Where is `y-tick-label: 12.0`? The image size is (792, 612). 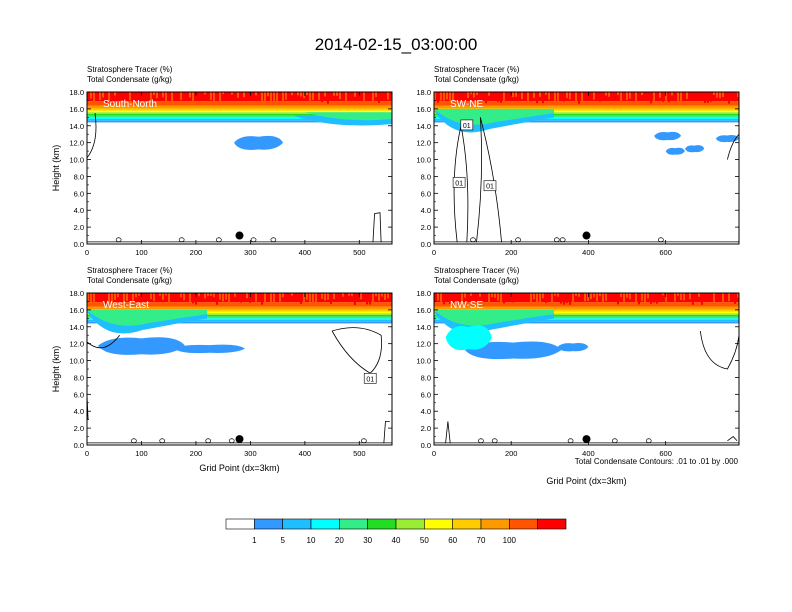
y-tick-label: 12.0 is located at coordinates (76, 344).